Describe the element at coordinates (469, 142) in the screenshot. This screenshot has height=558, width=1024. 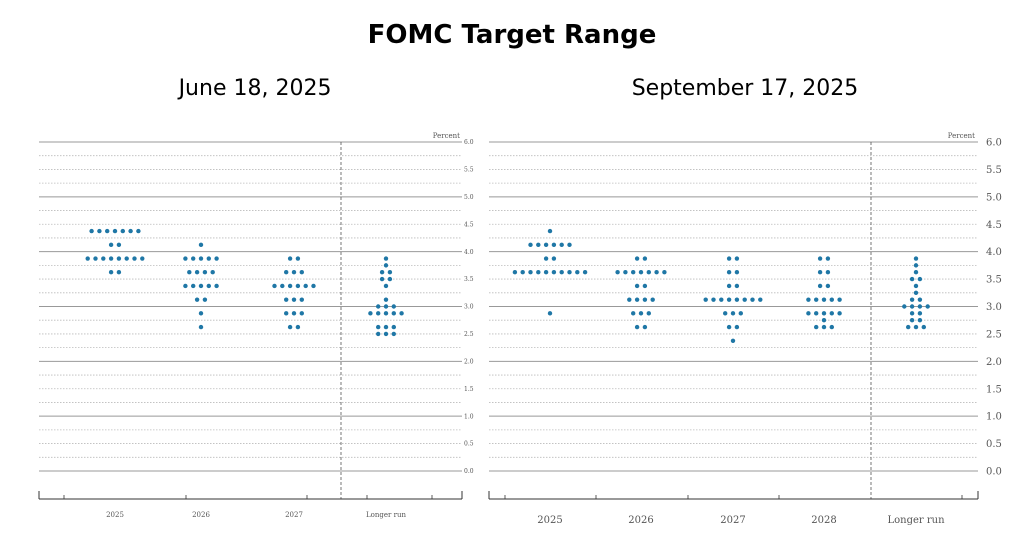
I see `y-tick-label: 6.0` at that location.